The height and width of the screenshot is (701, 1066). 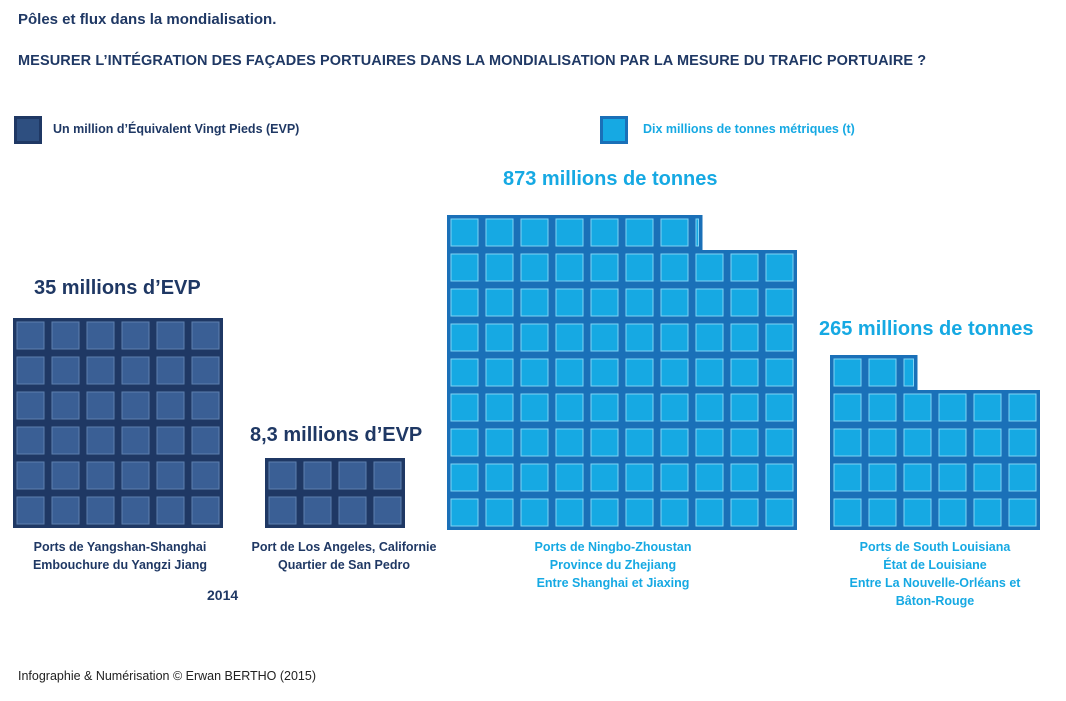 I want to click on caption-line: Embouchure du Yangzi Jiang, so click(x=120, y=565).